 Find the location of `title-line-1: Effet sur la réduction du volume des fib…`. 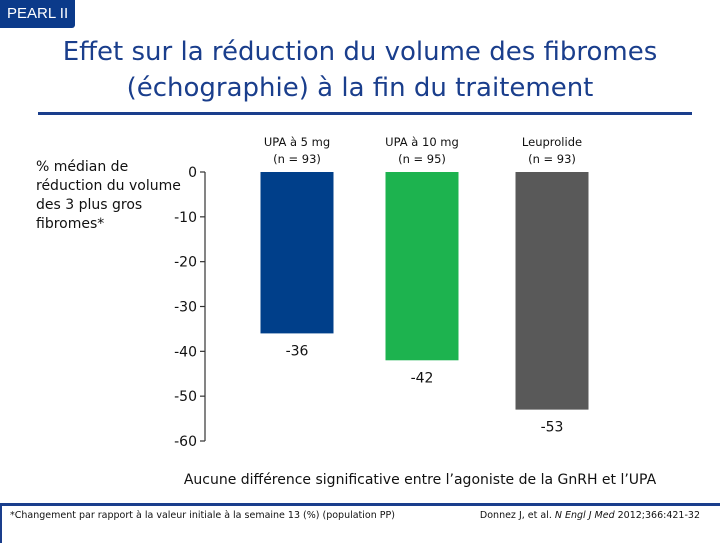

title-line-1: Effet sur la réduction du volume des fib… is located at coordinates (360, 52).